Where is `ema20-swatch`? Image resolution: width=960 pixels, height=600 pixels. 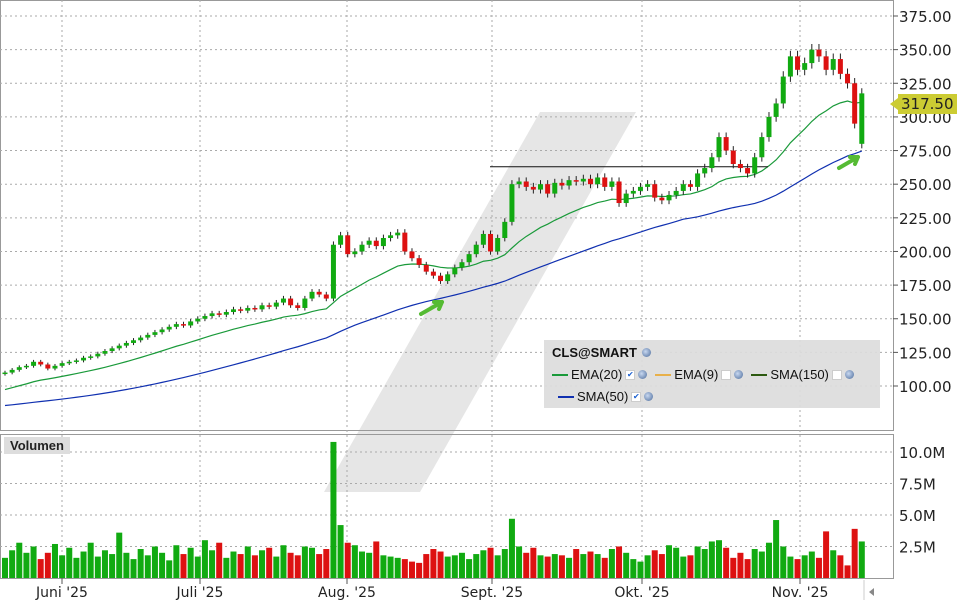
ema20-swatch is located at coordinates (560, 374).